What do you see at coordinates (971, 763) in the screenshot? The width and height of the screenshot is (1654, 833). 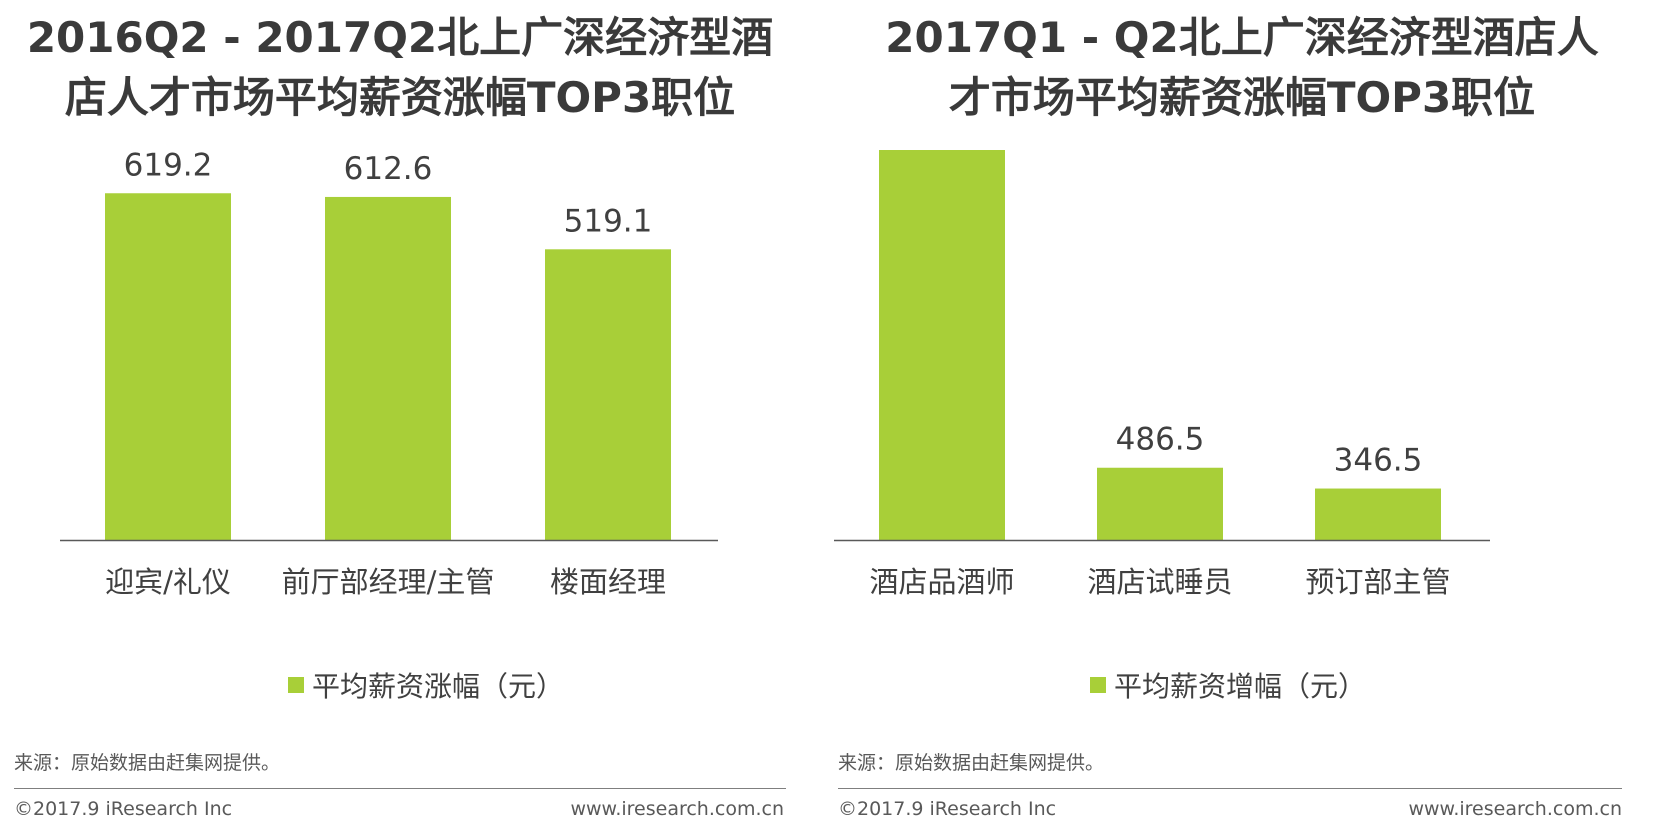 I see `source-note-right: 来源：原始数据由赶集网提供。` at bounding box center [971, 763].